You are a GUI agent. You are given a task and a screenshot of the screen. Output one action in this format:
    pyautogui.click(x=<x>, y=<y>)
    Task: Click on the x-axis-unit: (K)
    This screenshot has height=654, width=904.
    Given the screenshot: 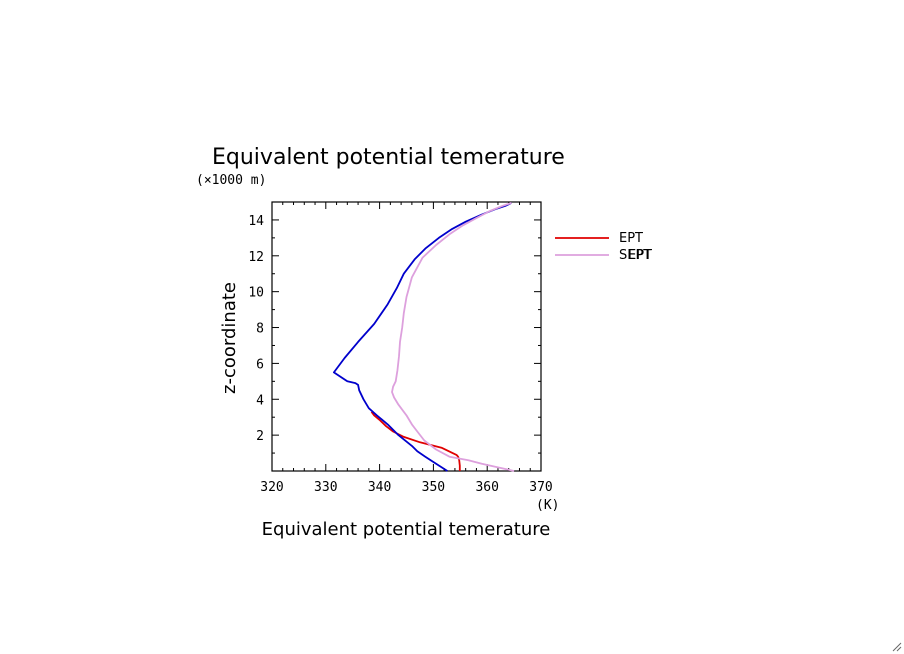 What is the action you would take?
    pyautogui.click(x=547, y=505)
    